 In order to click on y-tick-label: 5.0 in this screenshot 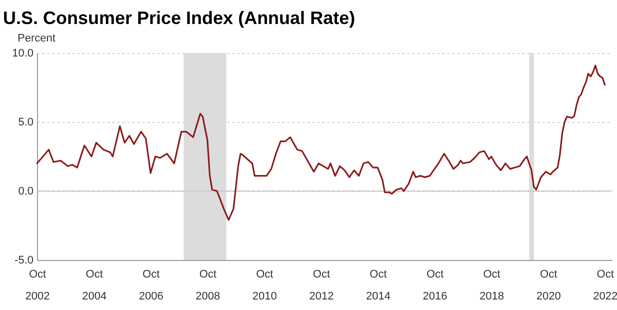, I will do `click(26, 122)`.